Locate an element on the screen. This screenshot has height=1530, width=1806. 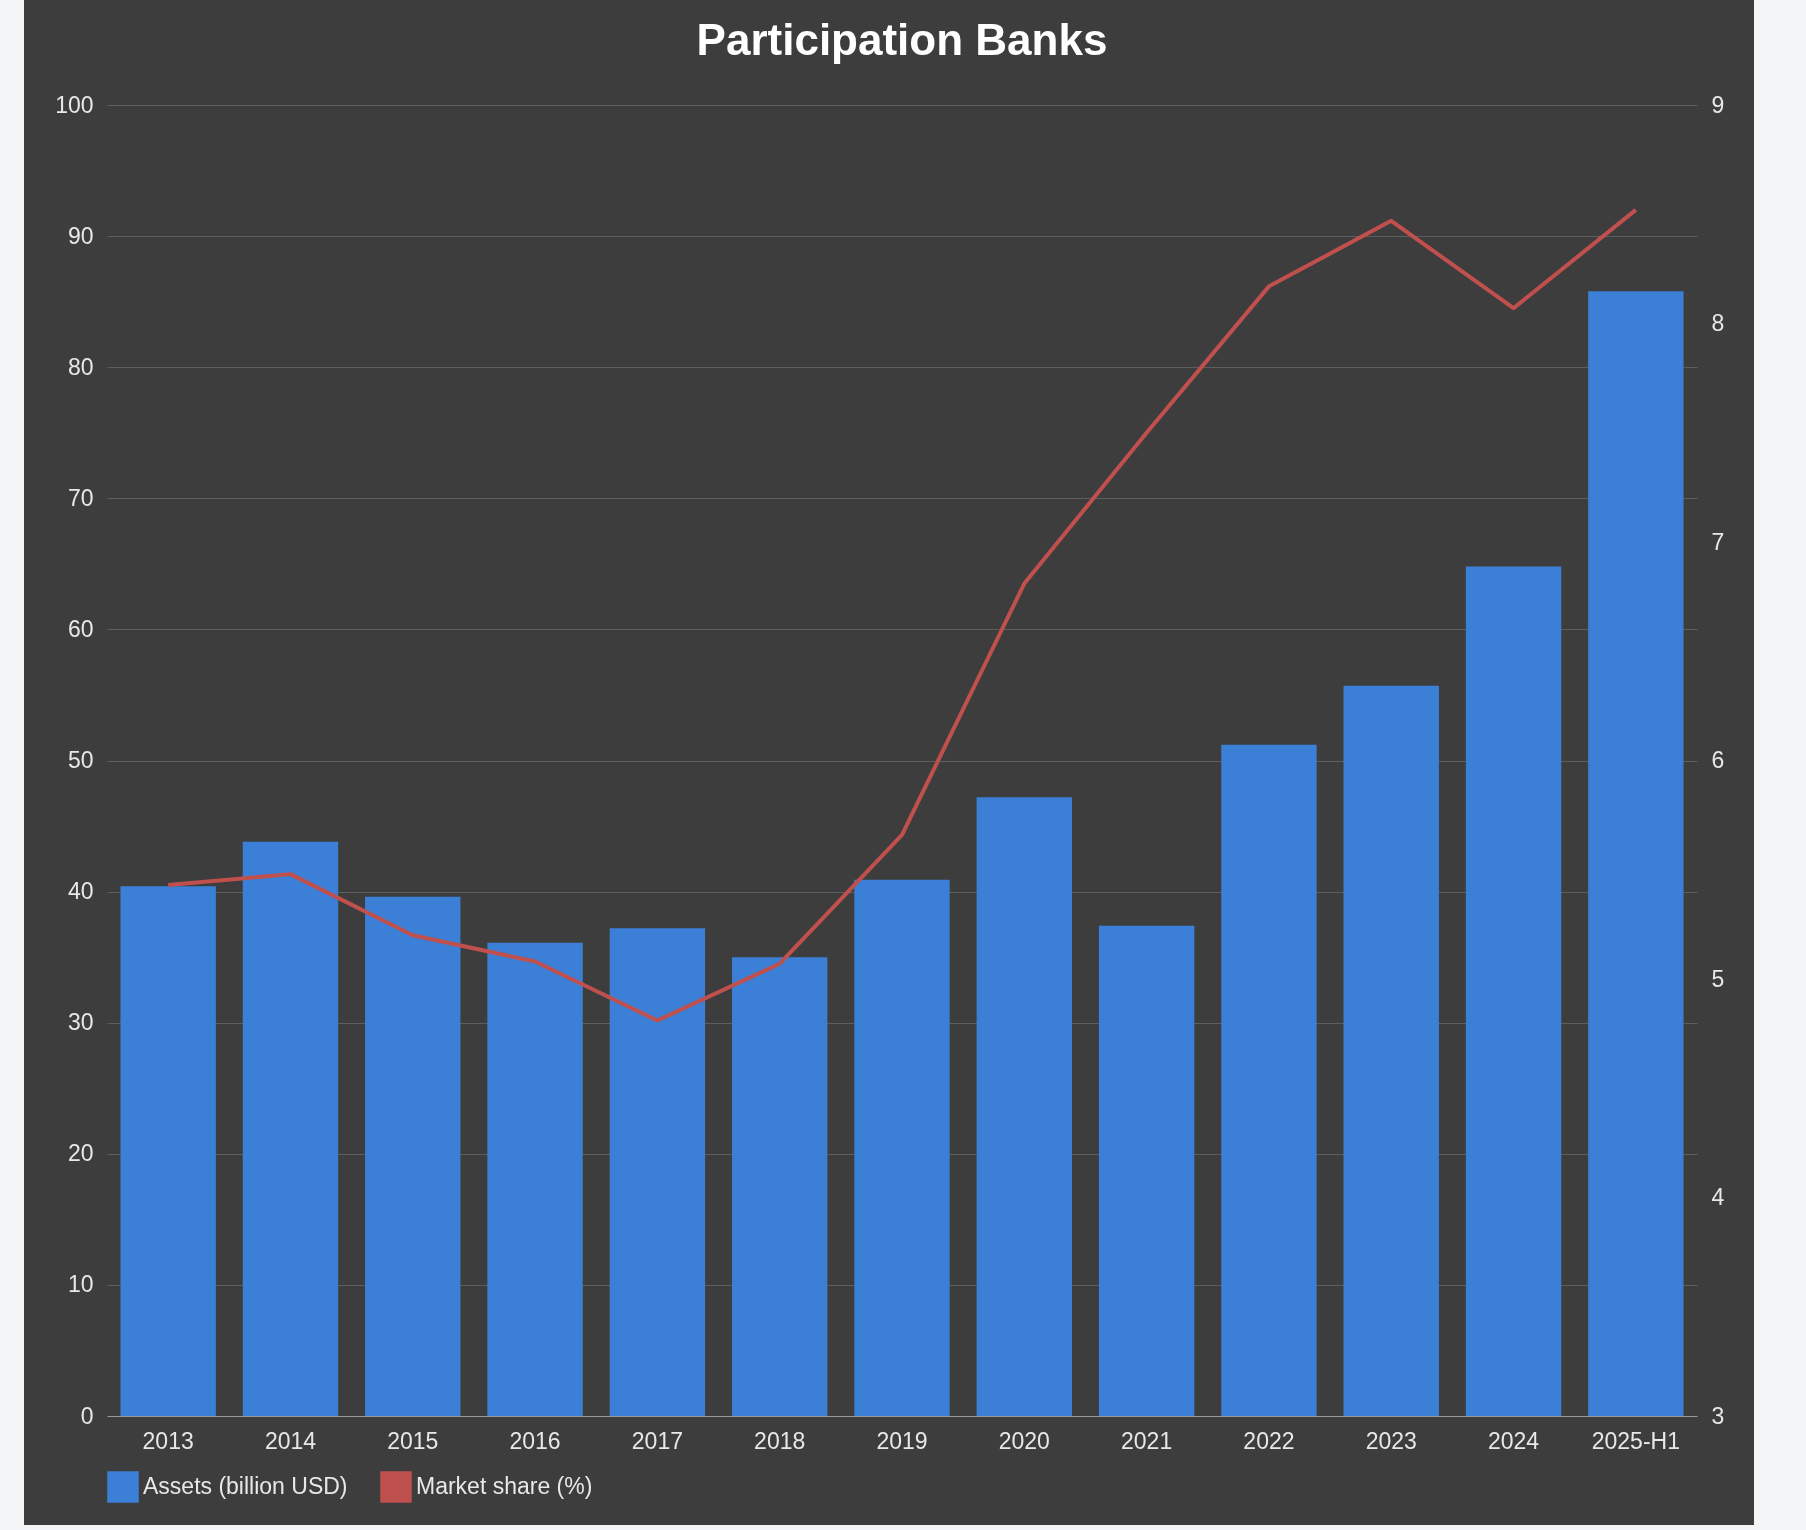
y2-tick-label: 8 is located at coordinates (1718, 323).